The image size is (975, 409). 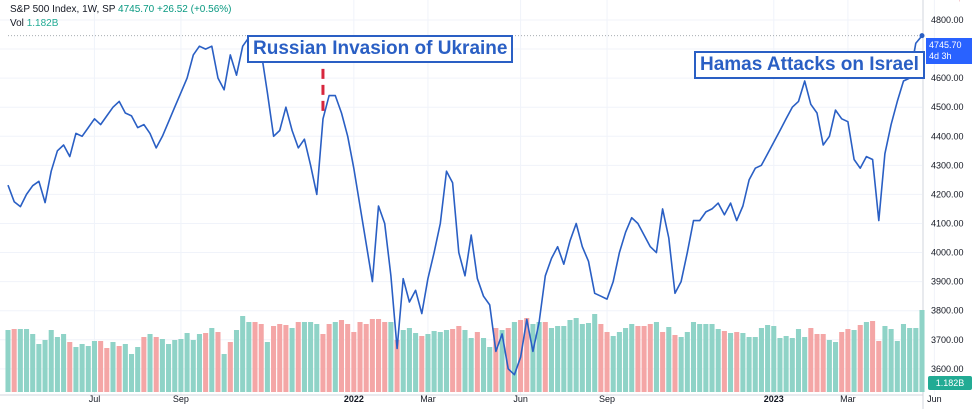 I want to click on last-price: 4745.70, so click(x=136, y=9).